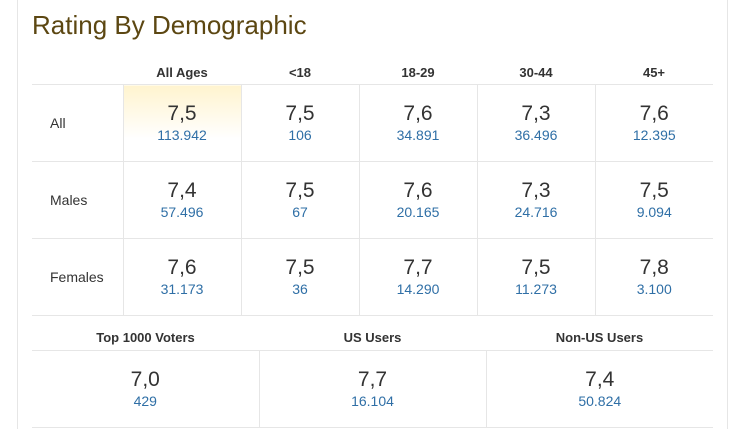 The height and width of the screenshot is (429, 748). What do you see at coordinates (182, 212) in the screenshot?
I see `votes-link: 57.496` at bounding box center [182, 212].